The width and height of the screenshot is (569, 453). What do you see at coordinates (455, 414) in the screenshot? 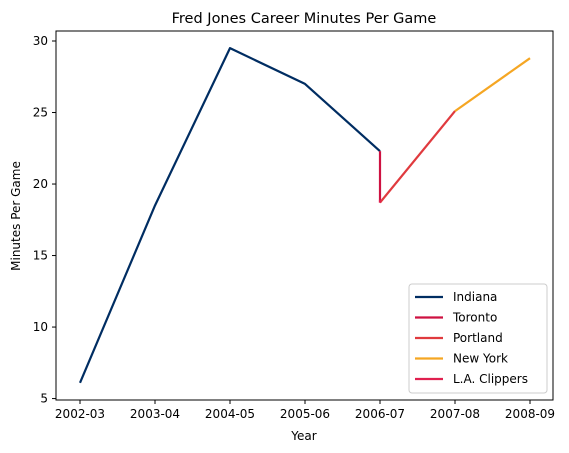
I see `x-tick-label-5: 2007-08` at bounding box center [455, 414].